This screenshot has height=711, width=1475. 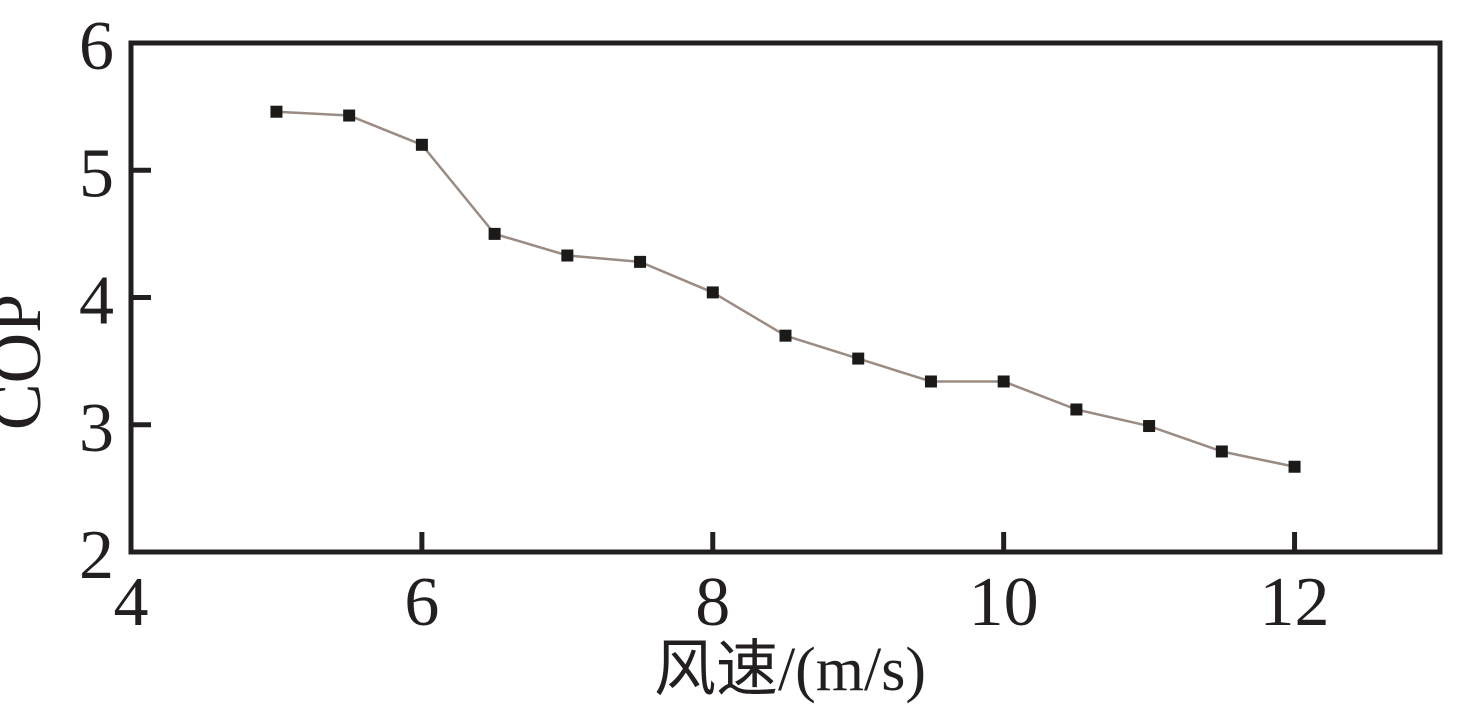 I want to click on y-tick-label: 5, so click(x=96, y=173).